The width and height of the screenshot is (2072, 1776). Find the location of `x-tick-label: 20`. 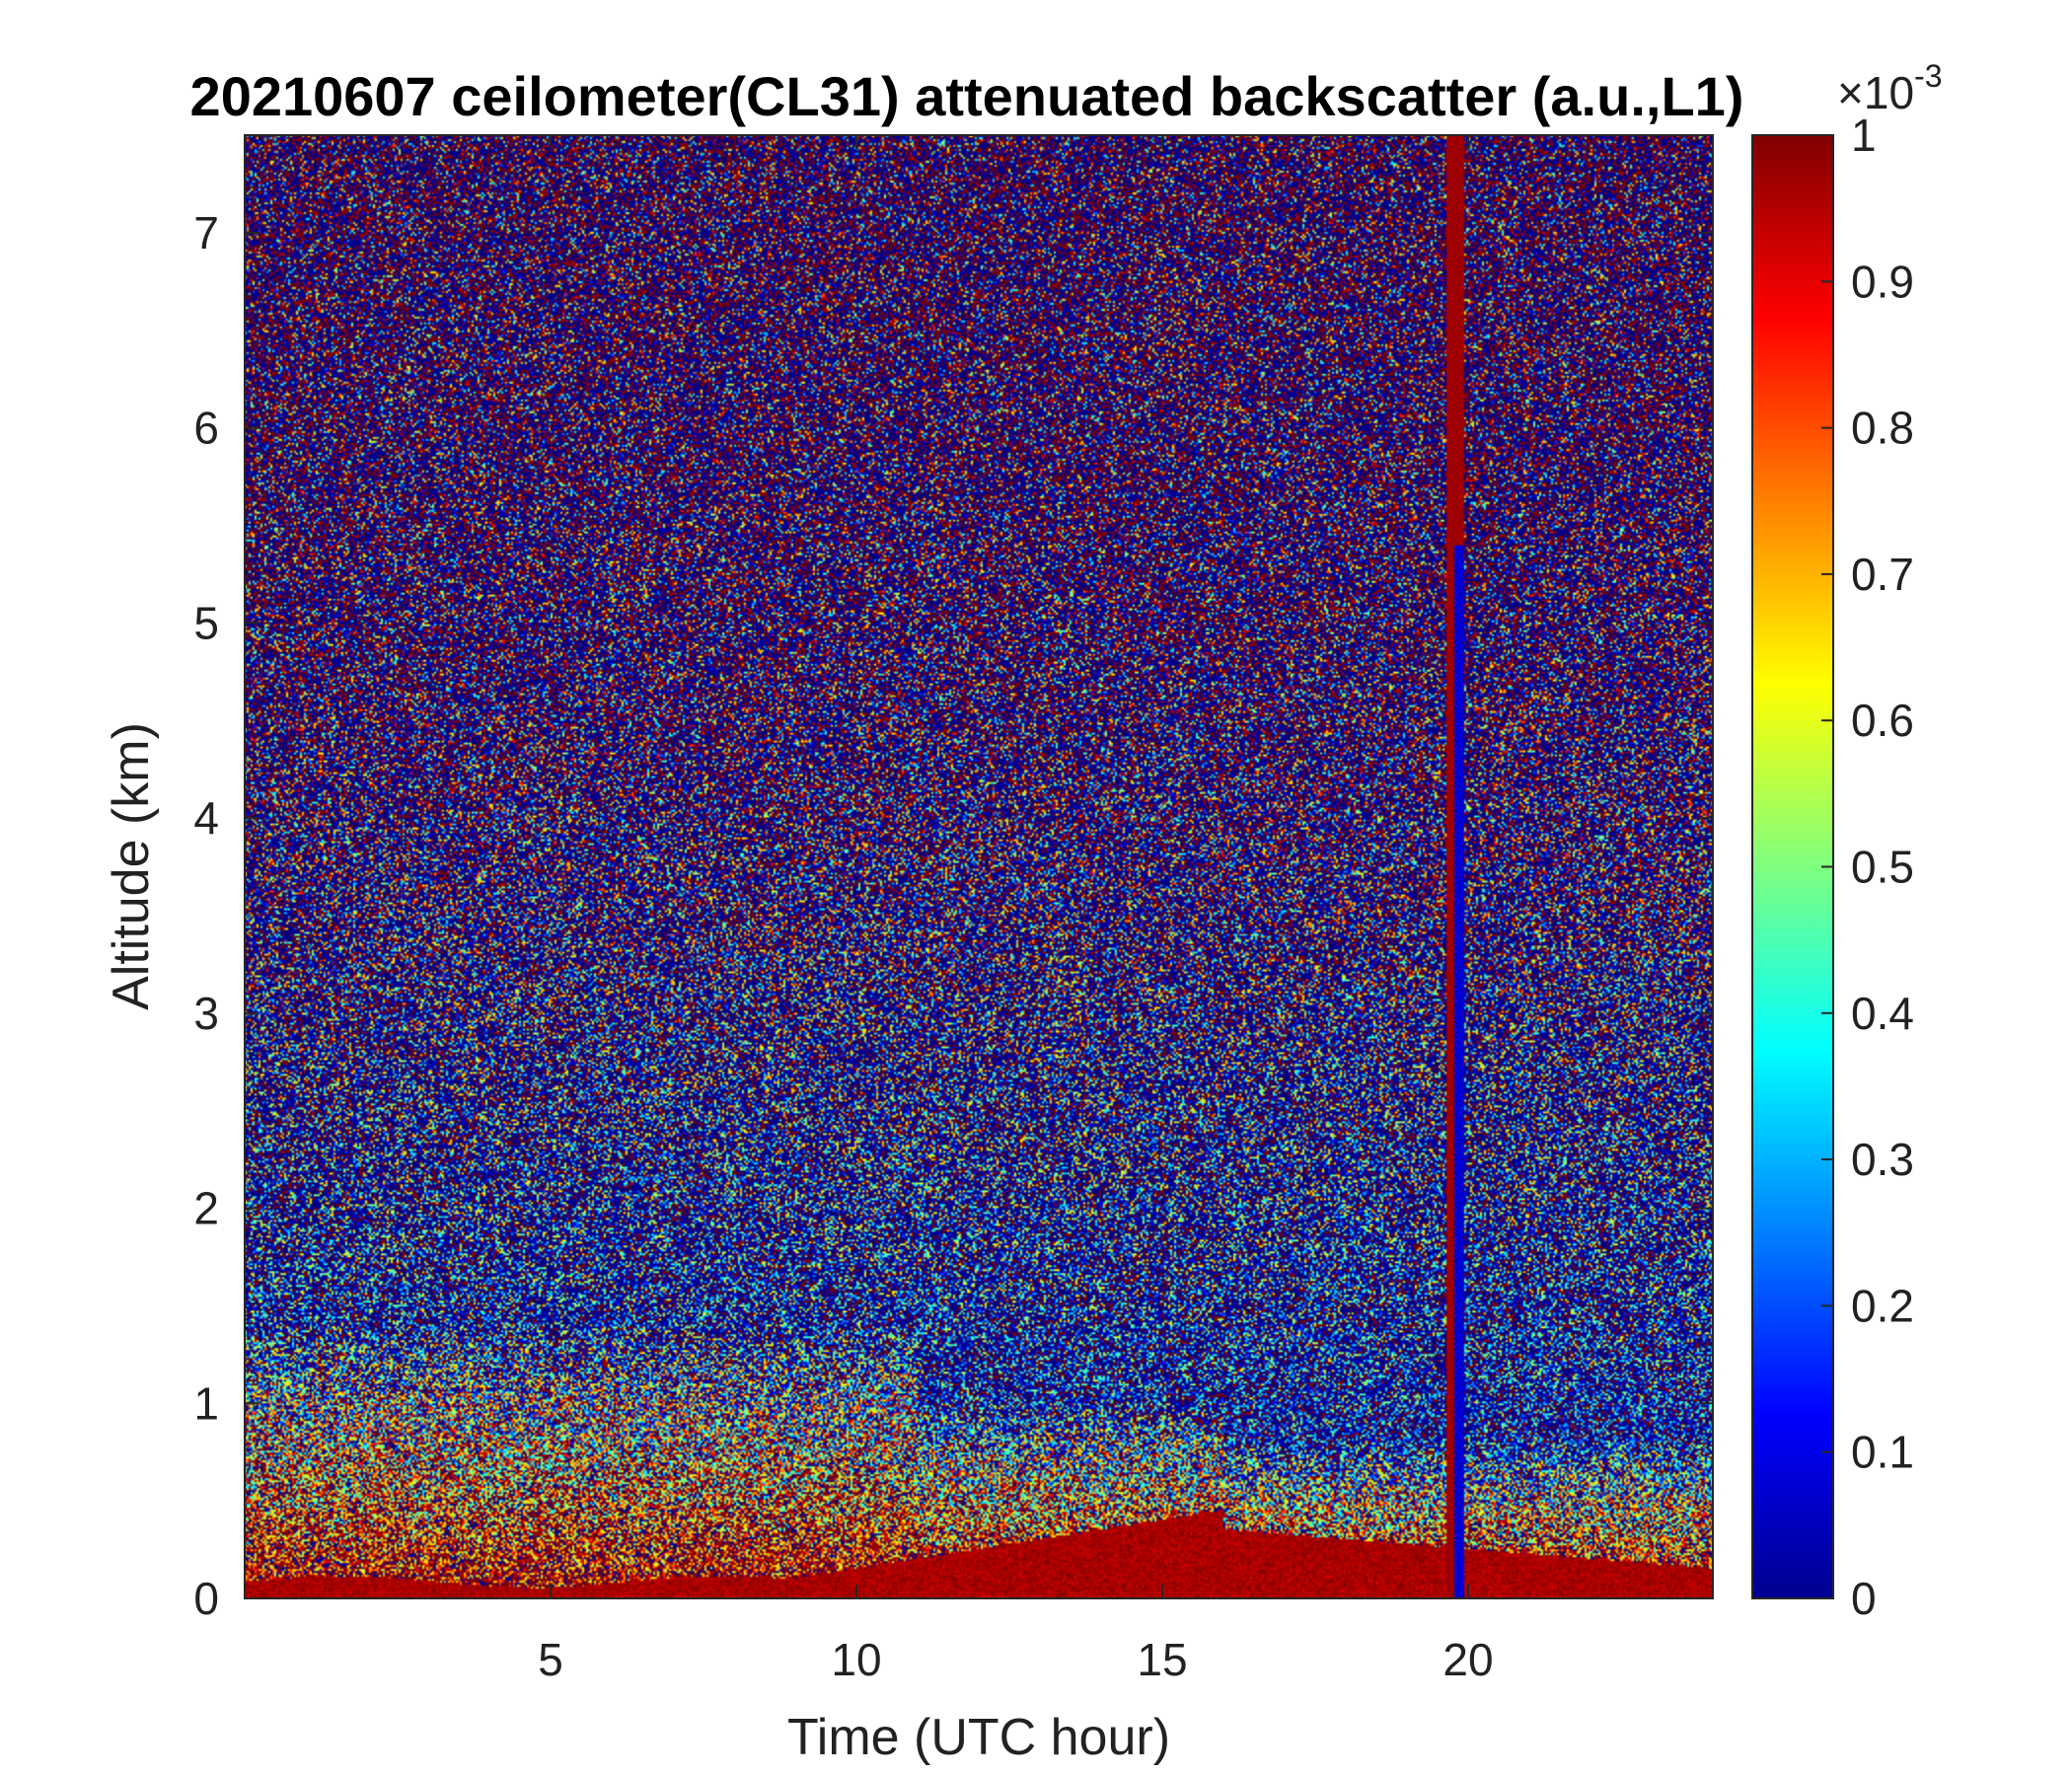

x-tick-label: 20 is located at coordinates (1468, 1660).